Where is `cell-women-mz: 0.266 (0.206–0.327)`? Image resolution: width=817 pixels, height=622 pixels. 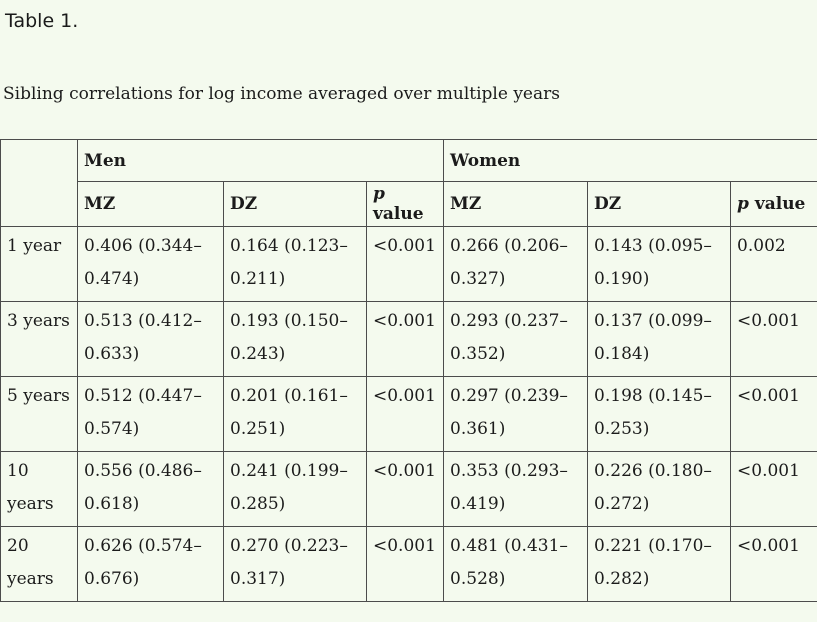 cell-women-mz: 0.266 (0.206–0.327) is located at coordinates (516, 264).